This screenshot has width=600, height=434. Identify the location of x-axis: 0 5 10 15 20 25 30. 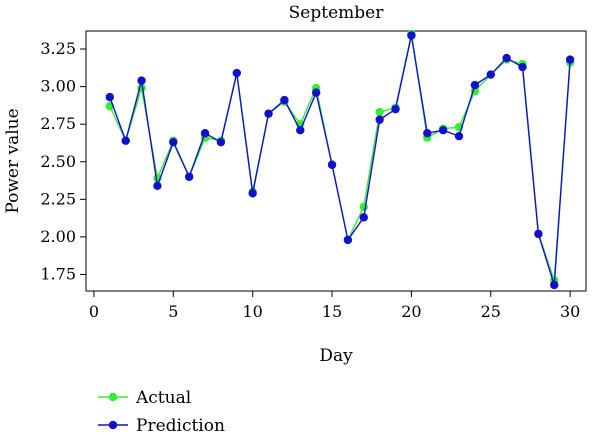
(334, 306).